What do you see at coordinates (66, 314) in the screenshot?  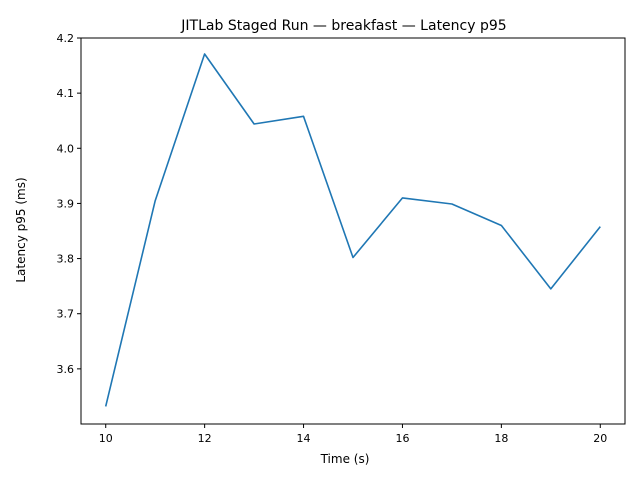 I see `y-tick-label: 3.7` at bounding box center [66, 314].